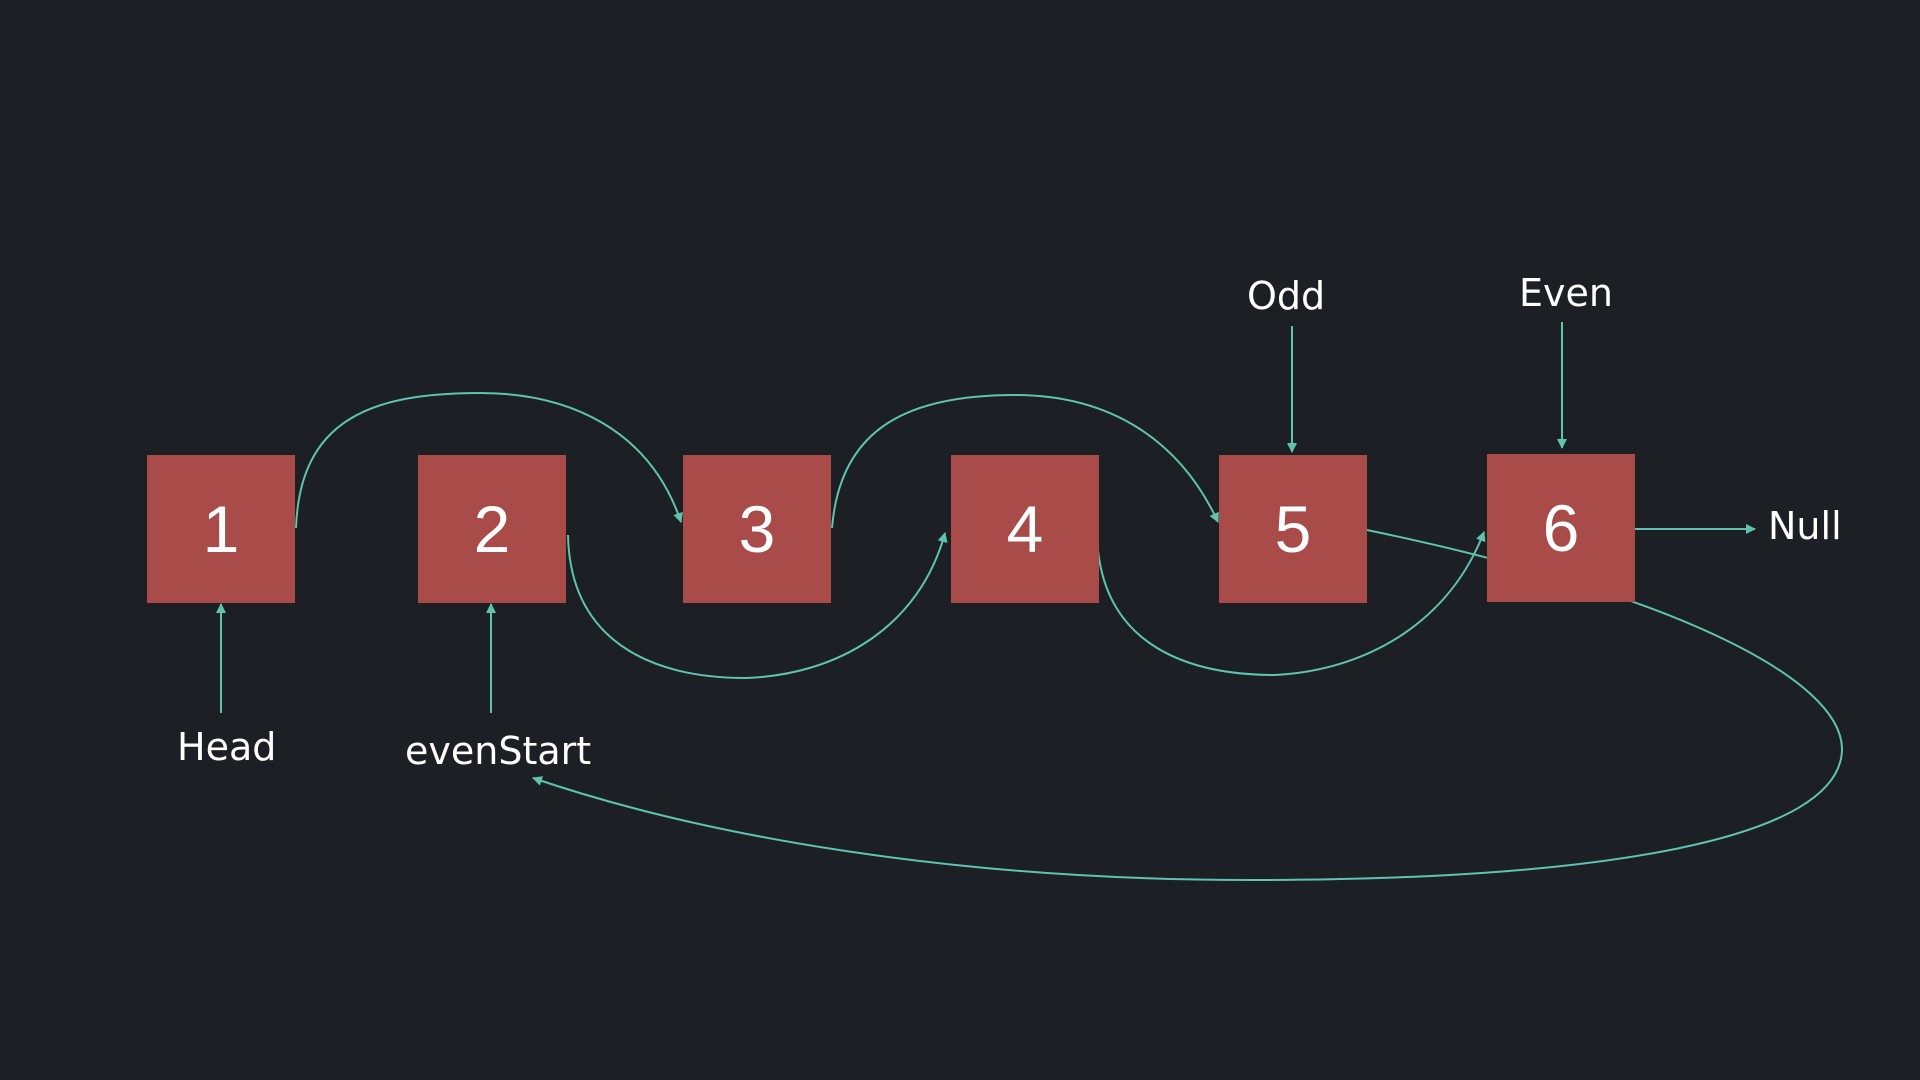  I want to click on link-2-to-4-arrow, so click(757, 606).